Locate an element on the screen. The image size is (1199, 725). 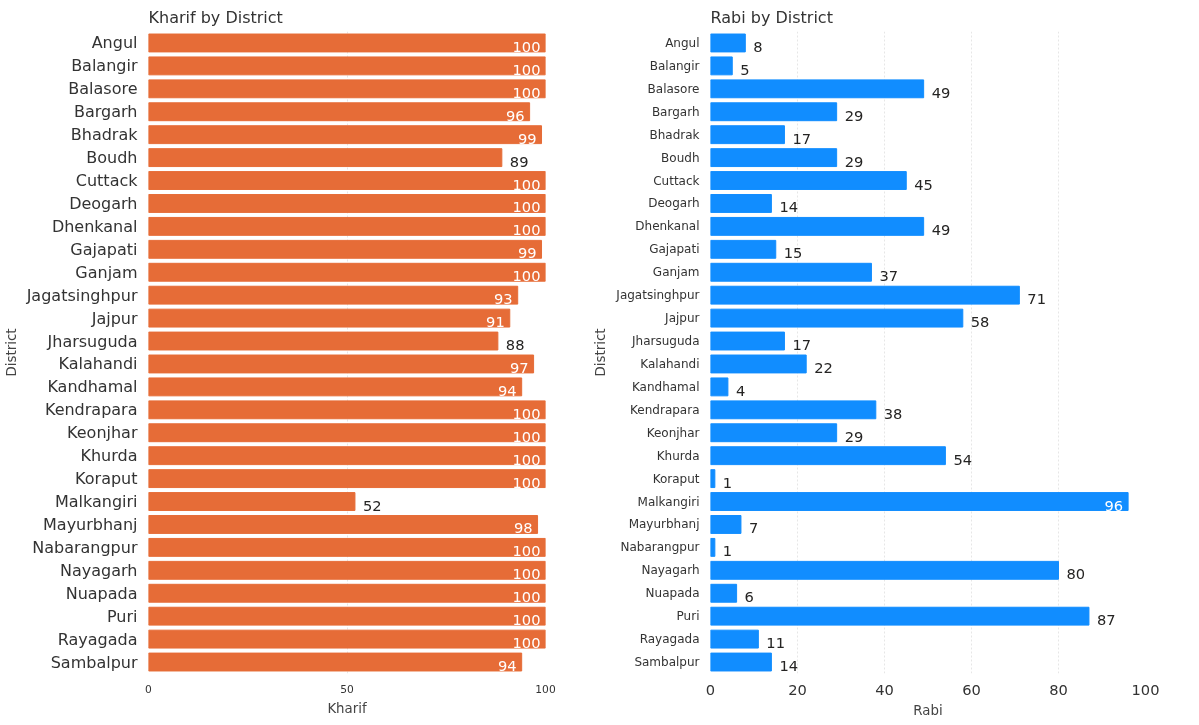
y-tick-label: Kendrapara is located at coordinates (91, 410).